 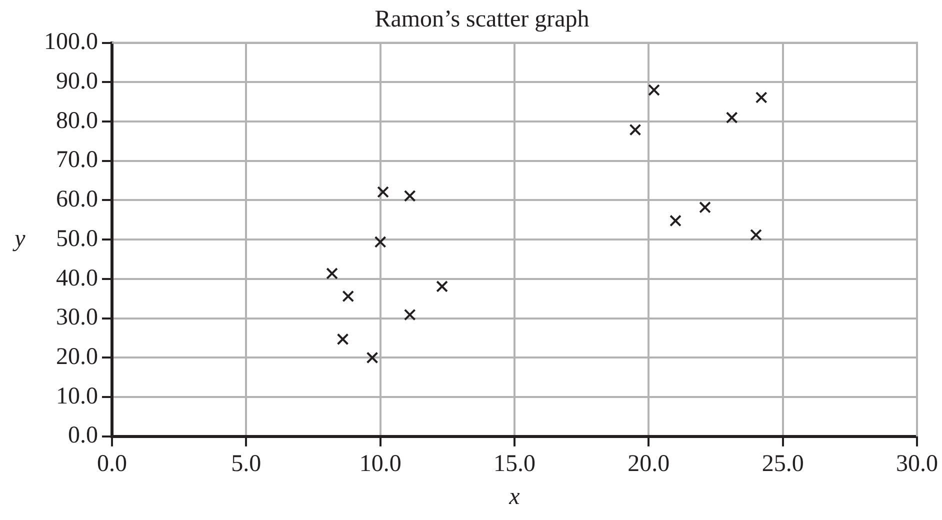 I want to click on x-tick-label: 15.0, so click(x=515, y=464).